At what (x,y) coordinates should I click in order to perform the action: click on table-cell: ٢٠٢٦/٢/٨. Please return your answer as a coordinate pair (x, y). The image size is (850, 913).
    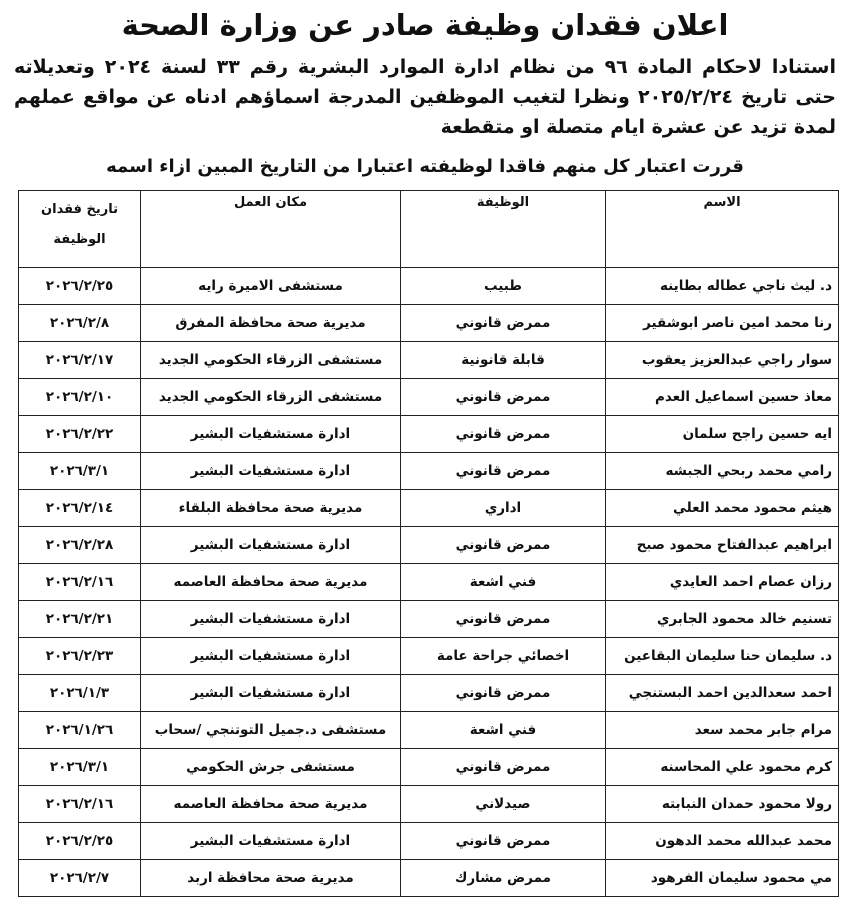
    Looking at the image, I should click on (79, 323).